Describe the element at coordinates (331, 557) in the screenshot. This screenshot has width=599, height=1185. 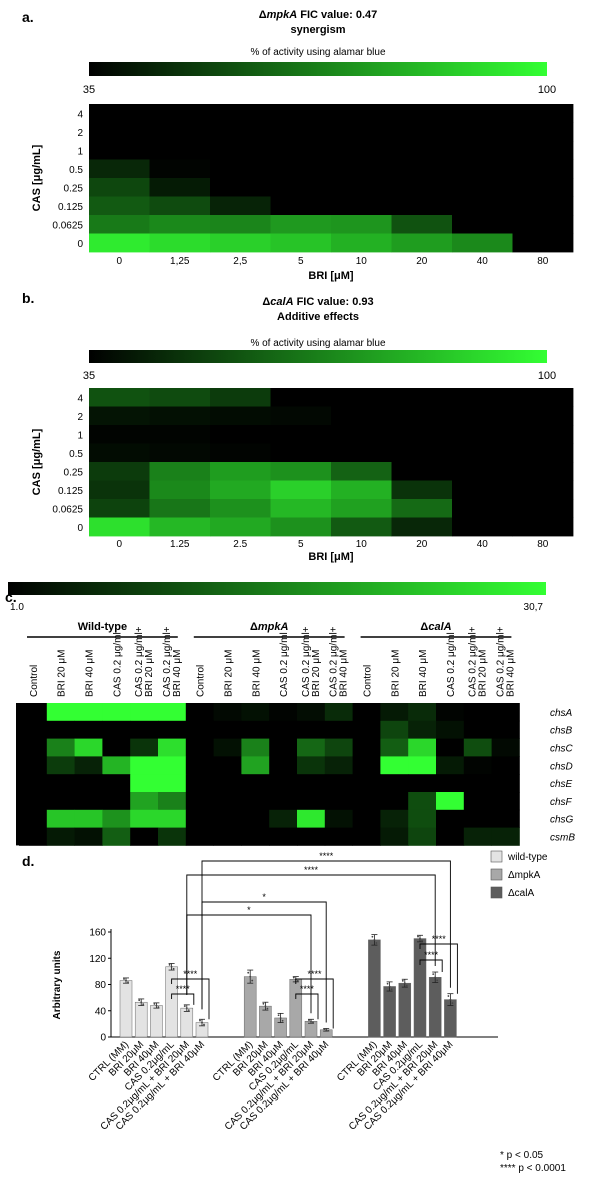
I see `x-axis-label: BRI [μM]` at that location.